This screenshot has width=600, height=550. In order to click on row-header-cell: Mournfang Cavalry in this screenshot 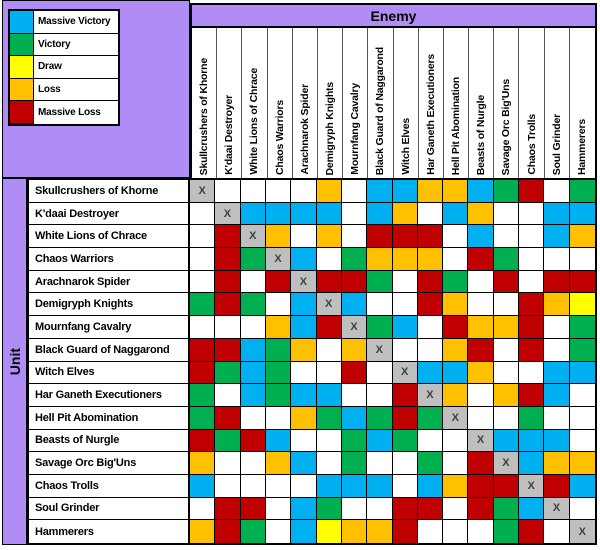, I will do `click(109, 327)`.